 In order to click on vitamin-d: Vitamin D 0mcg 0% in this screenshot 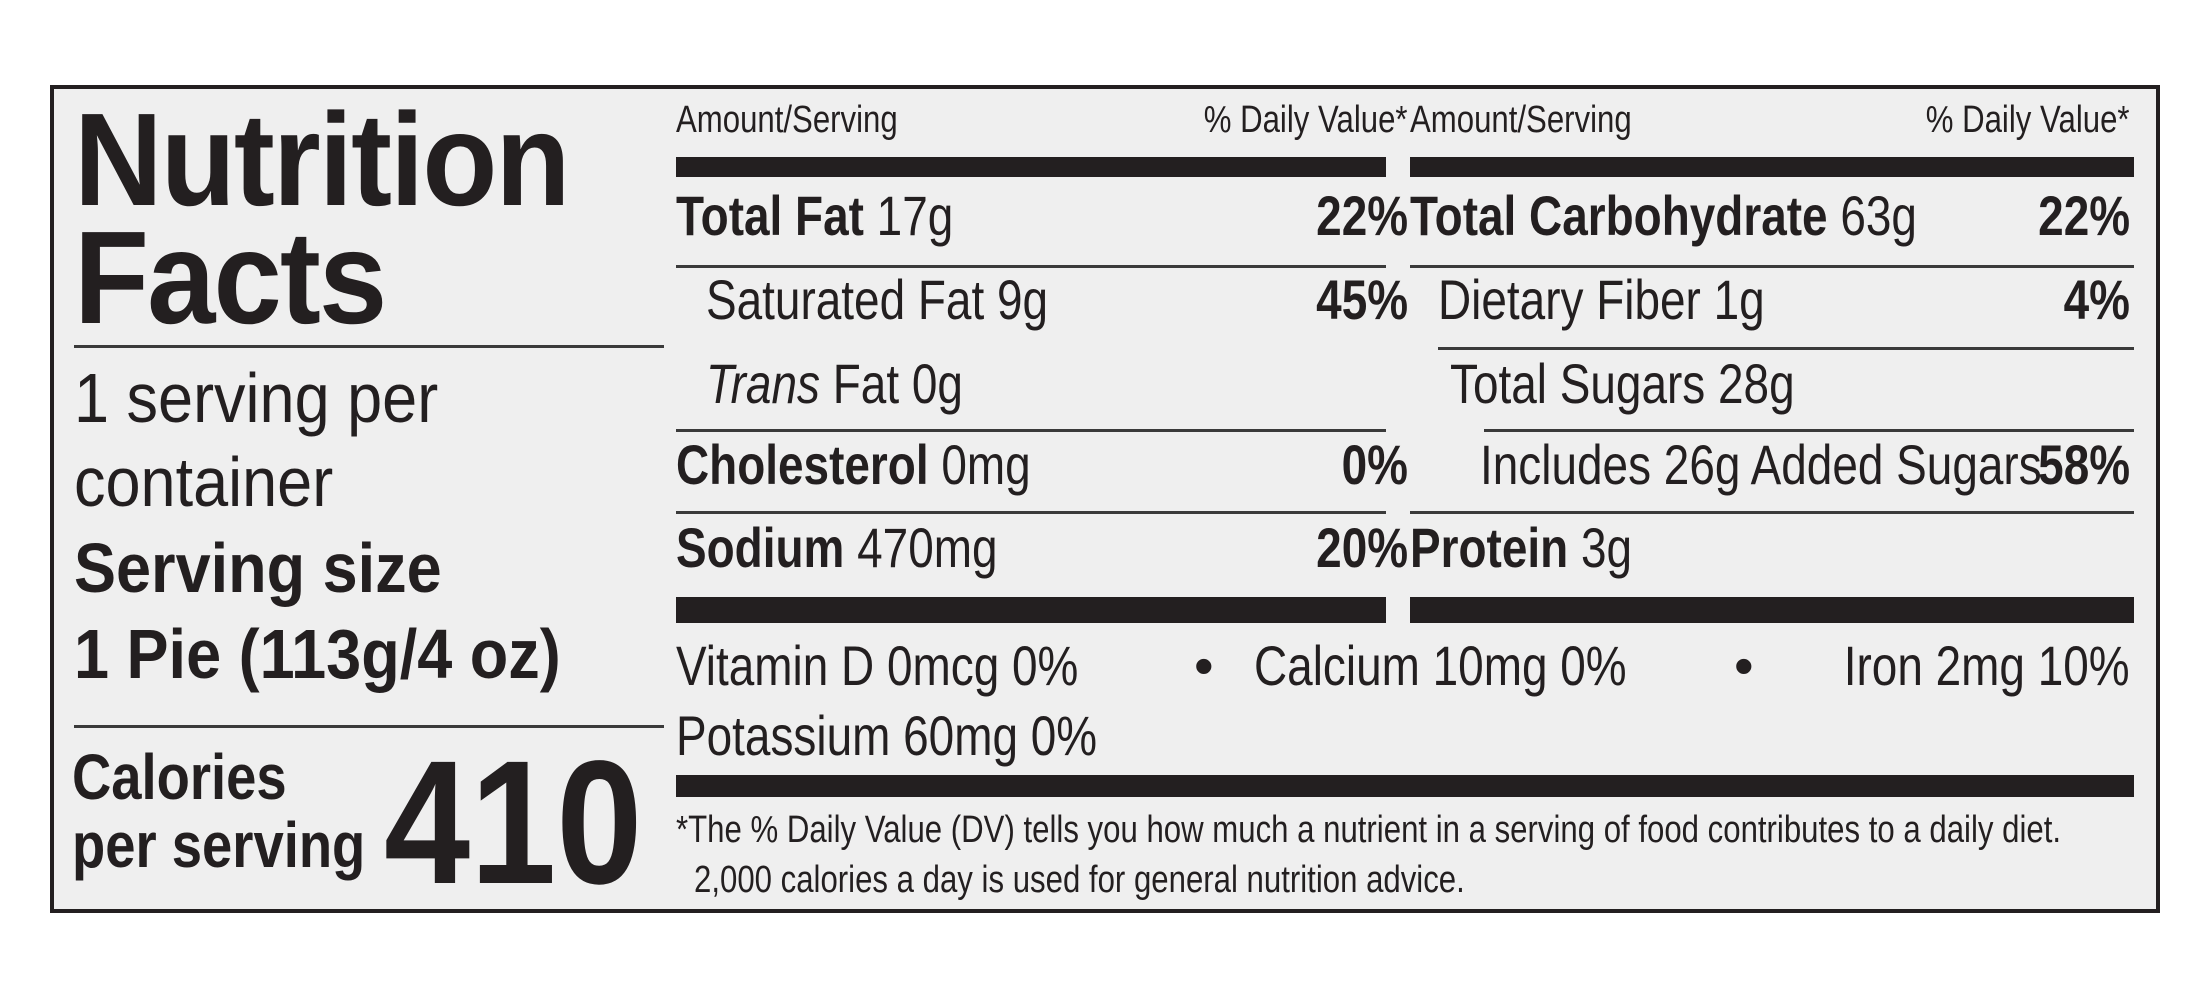, I will do `click(877, 665)`.